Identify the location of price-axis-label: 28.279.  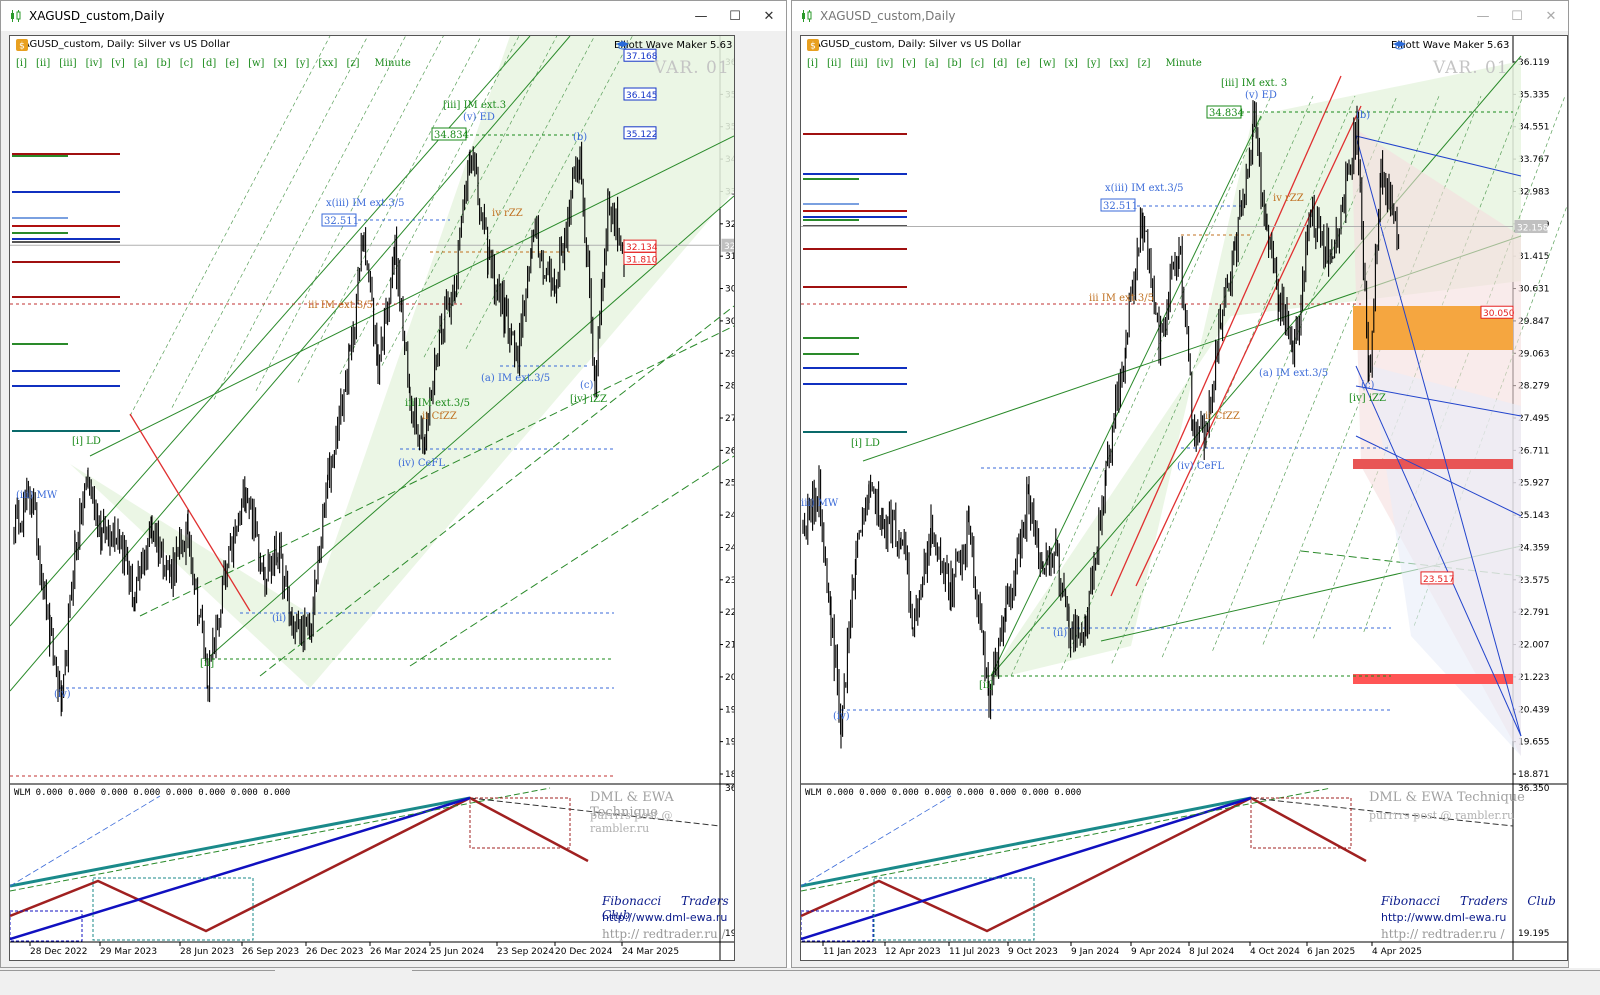
(1534, 387).